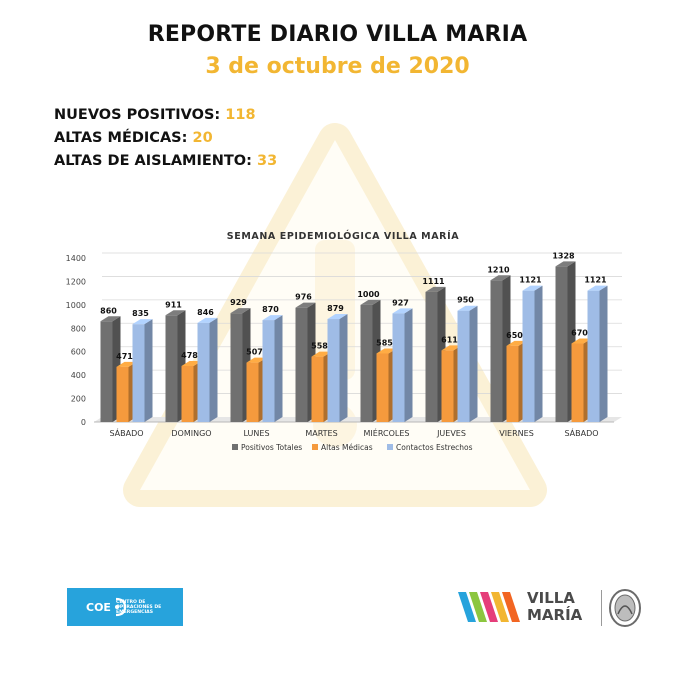 The width and height of the screenshot is (675, 675). I want to click on stat-new-positives: NUEVOS POSITIVOS: 118, so click(165, 115).